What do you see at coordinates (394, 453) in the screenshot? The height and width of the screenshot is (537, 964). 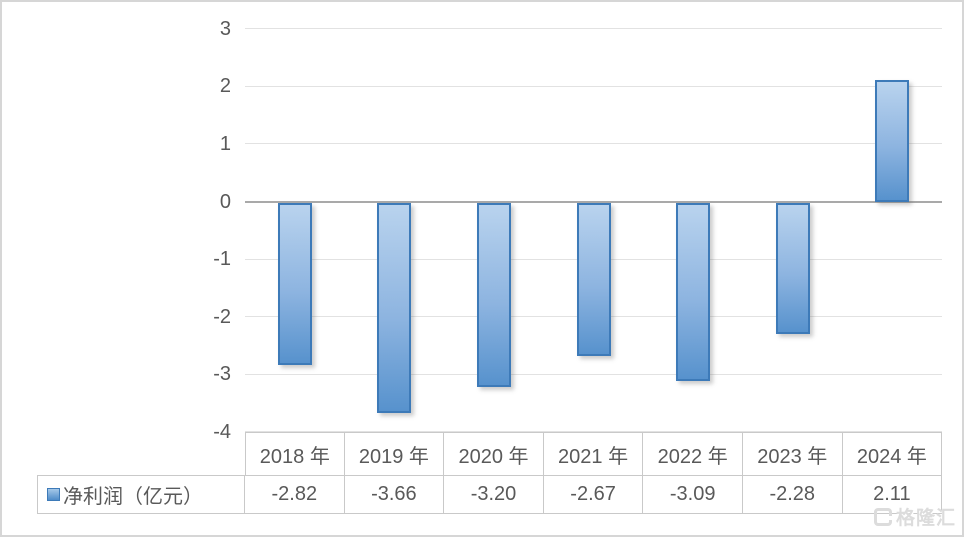 I see `table-header-cell: 2019 年` at bounding box center [394, 453].